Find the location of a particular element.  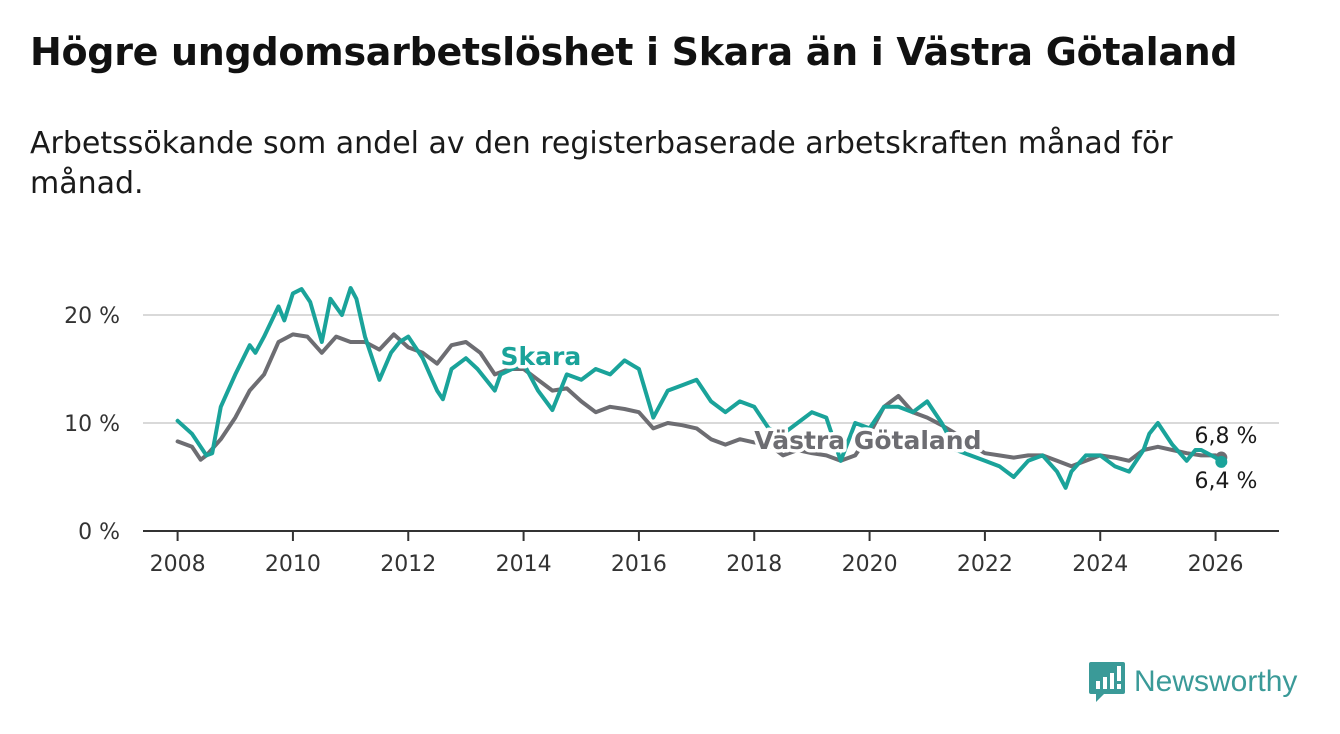

x-tick-label: 2024 is located at coordinates (1100, 564).